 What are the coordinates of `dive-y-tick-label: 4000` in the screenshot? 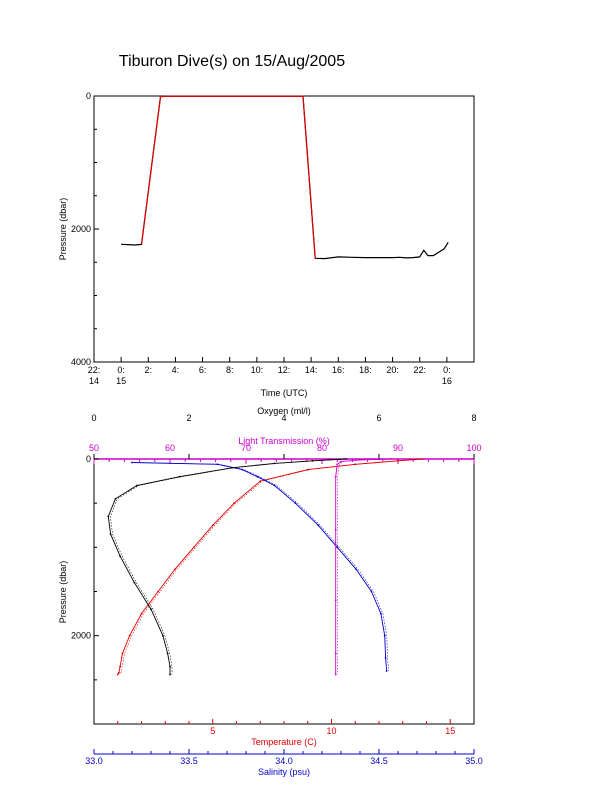 It's located at (81, 362).